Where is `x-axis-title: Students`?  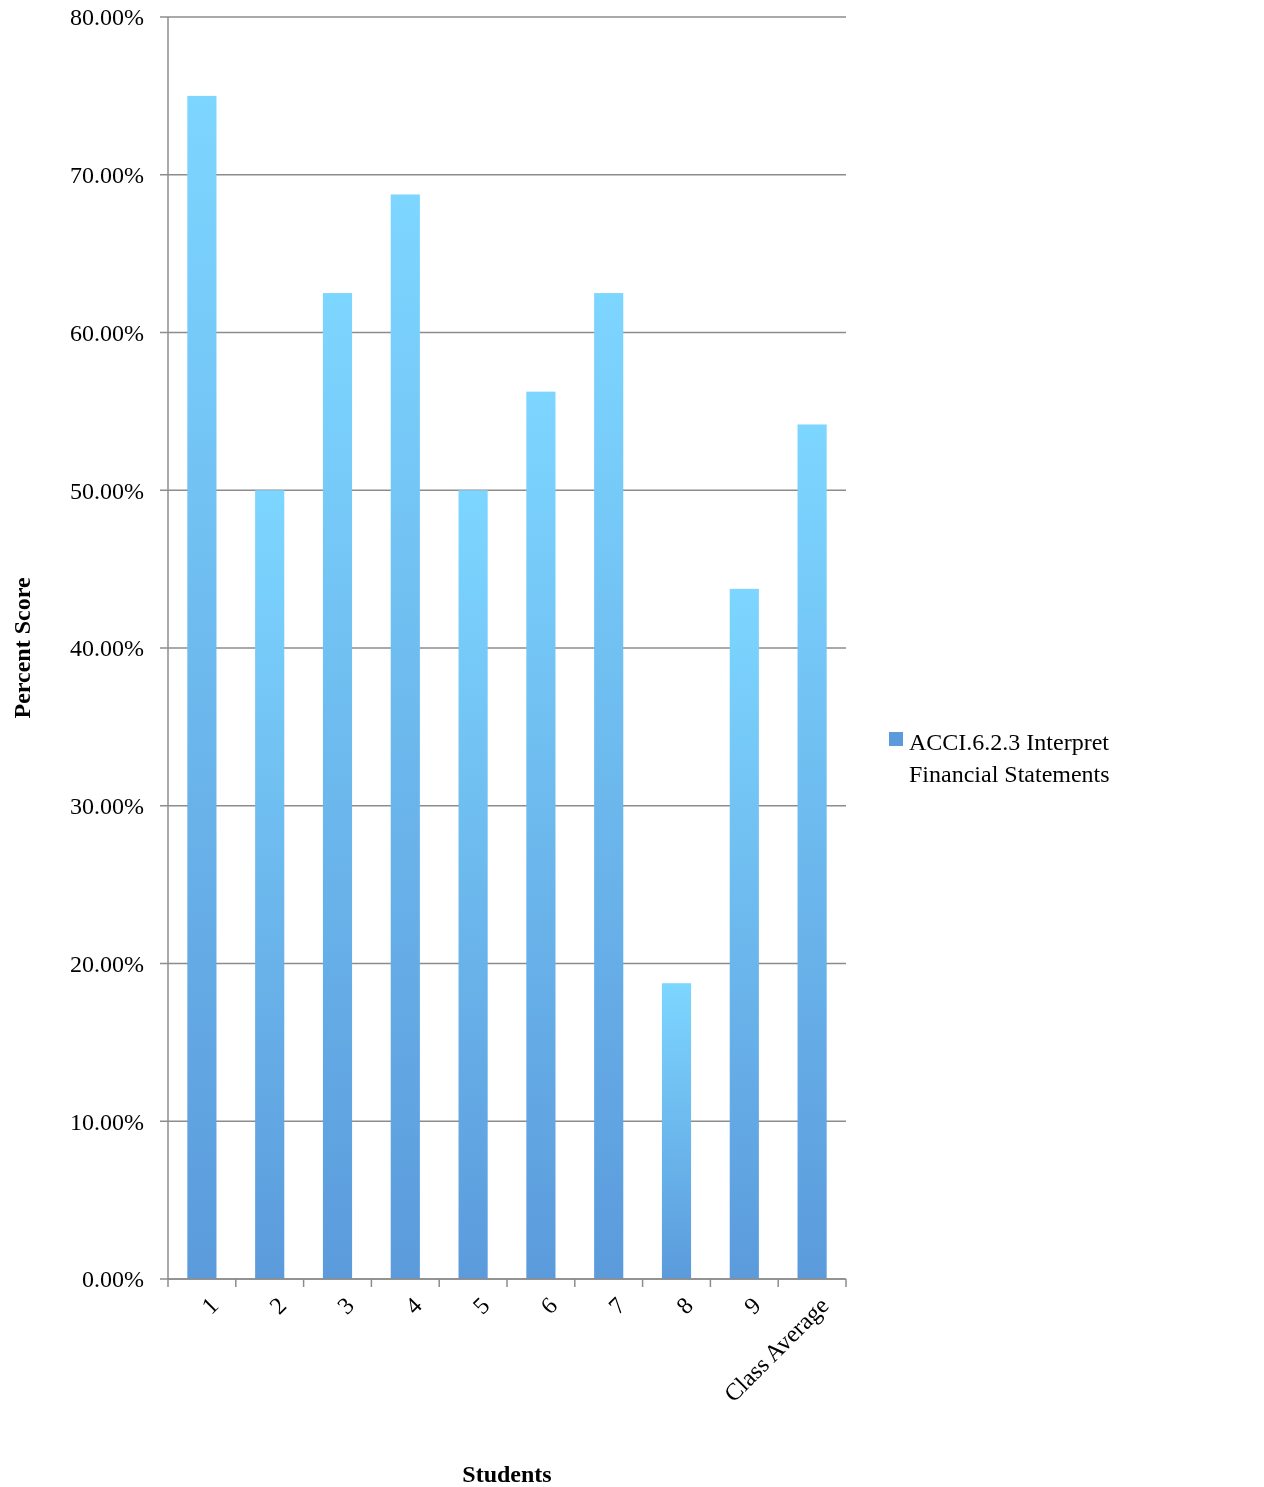
x-axis-title: Students is located at coordinates (507, 1474).